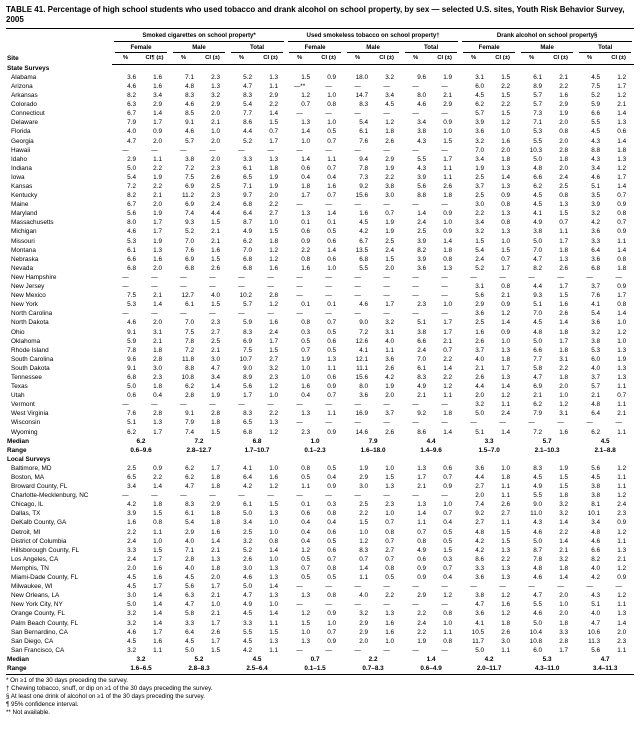 The height and width of the screenshot is (746, 640). I want to click on summary-value-cell: 3.3, so click(489, 441).